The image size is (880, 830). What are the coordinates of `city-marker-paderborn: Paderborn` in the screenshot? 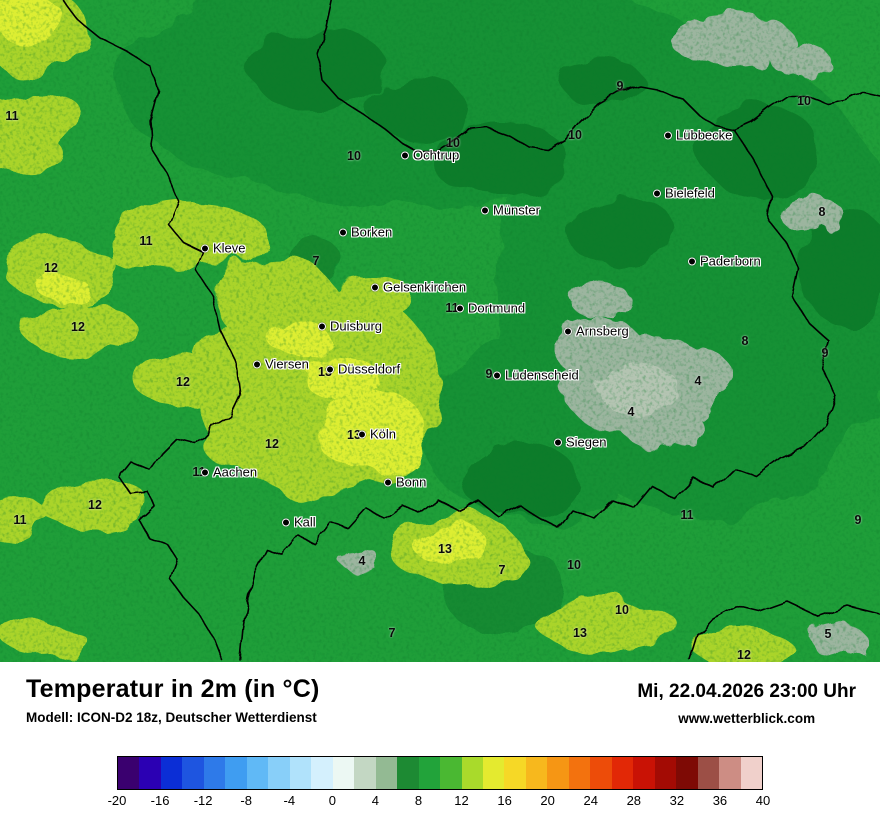 It's located at (724, 261).